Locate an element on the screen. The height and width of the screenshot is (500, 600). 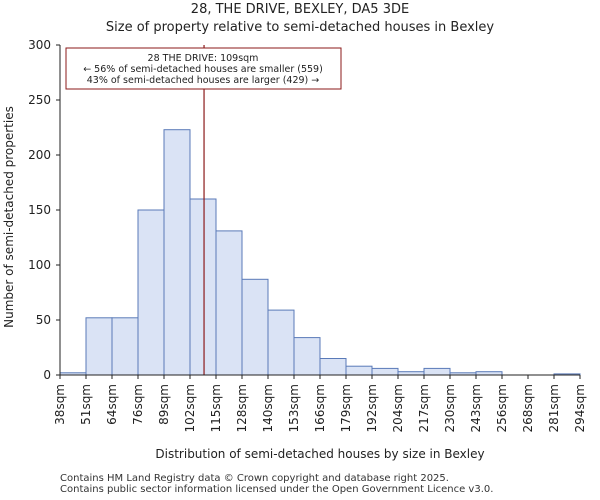
x-tick-label: 256sqm is located at coordinates (502, 408).